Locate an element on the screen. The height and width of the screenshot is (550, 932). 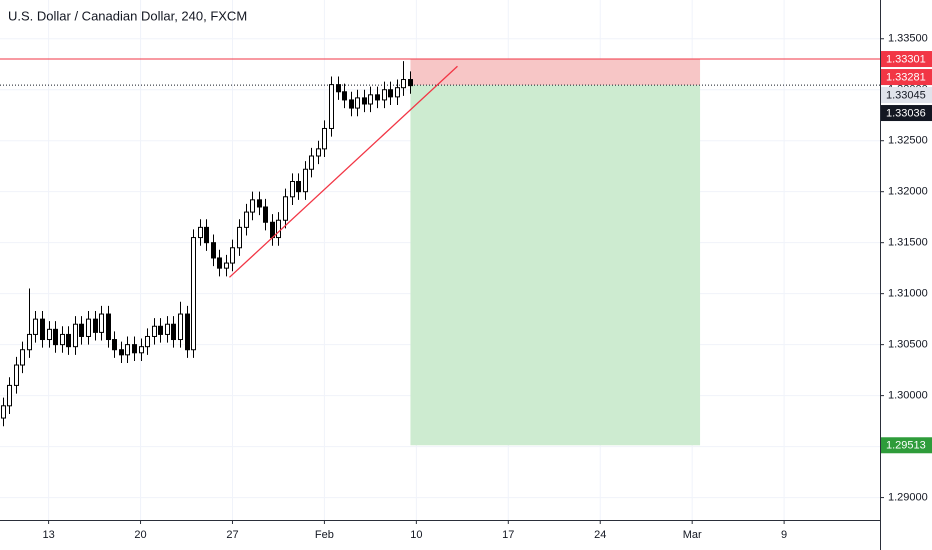
x-tick-label: Mar is located at coordinates (692, 535).